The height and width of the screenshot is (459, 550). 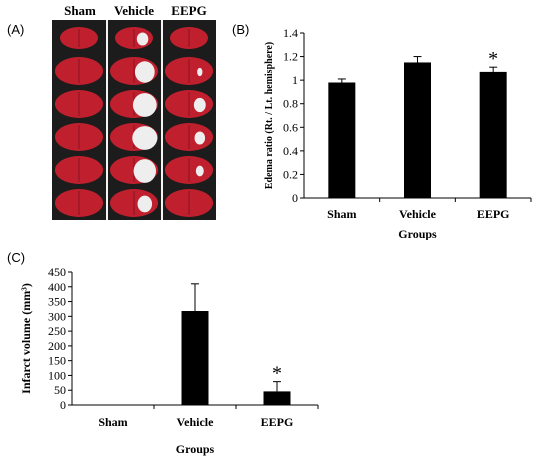 I want to click on infarct-y-tick-label: 200, so click(x=57, y=346).